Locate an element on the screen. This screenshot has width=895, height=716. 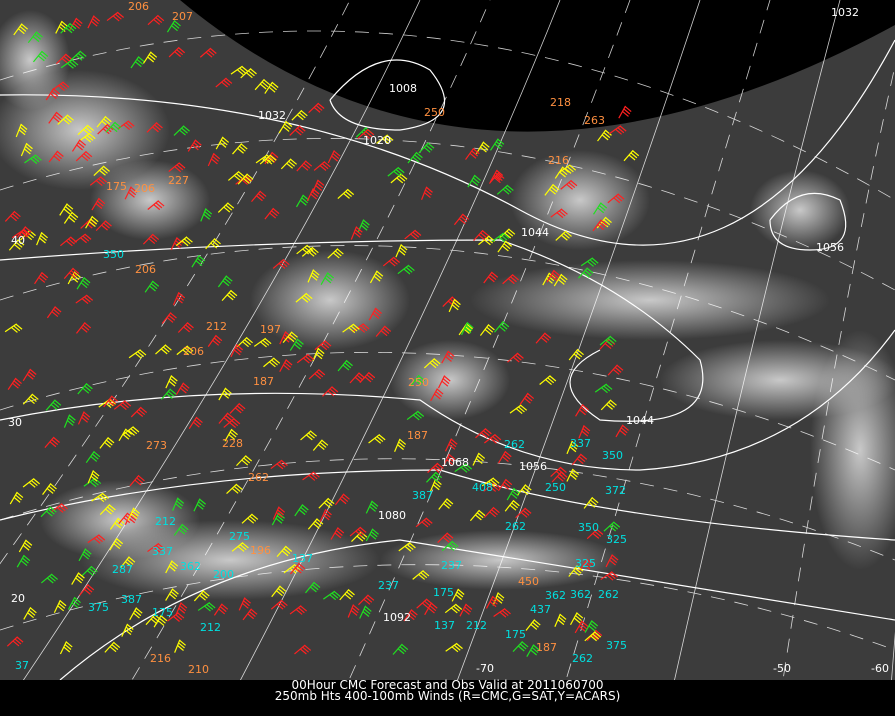
contour-label: 30 is located at coordinates (15, 422).